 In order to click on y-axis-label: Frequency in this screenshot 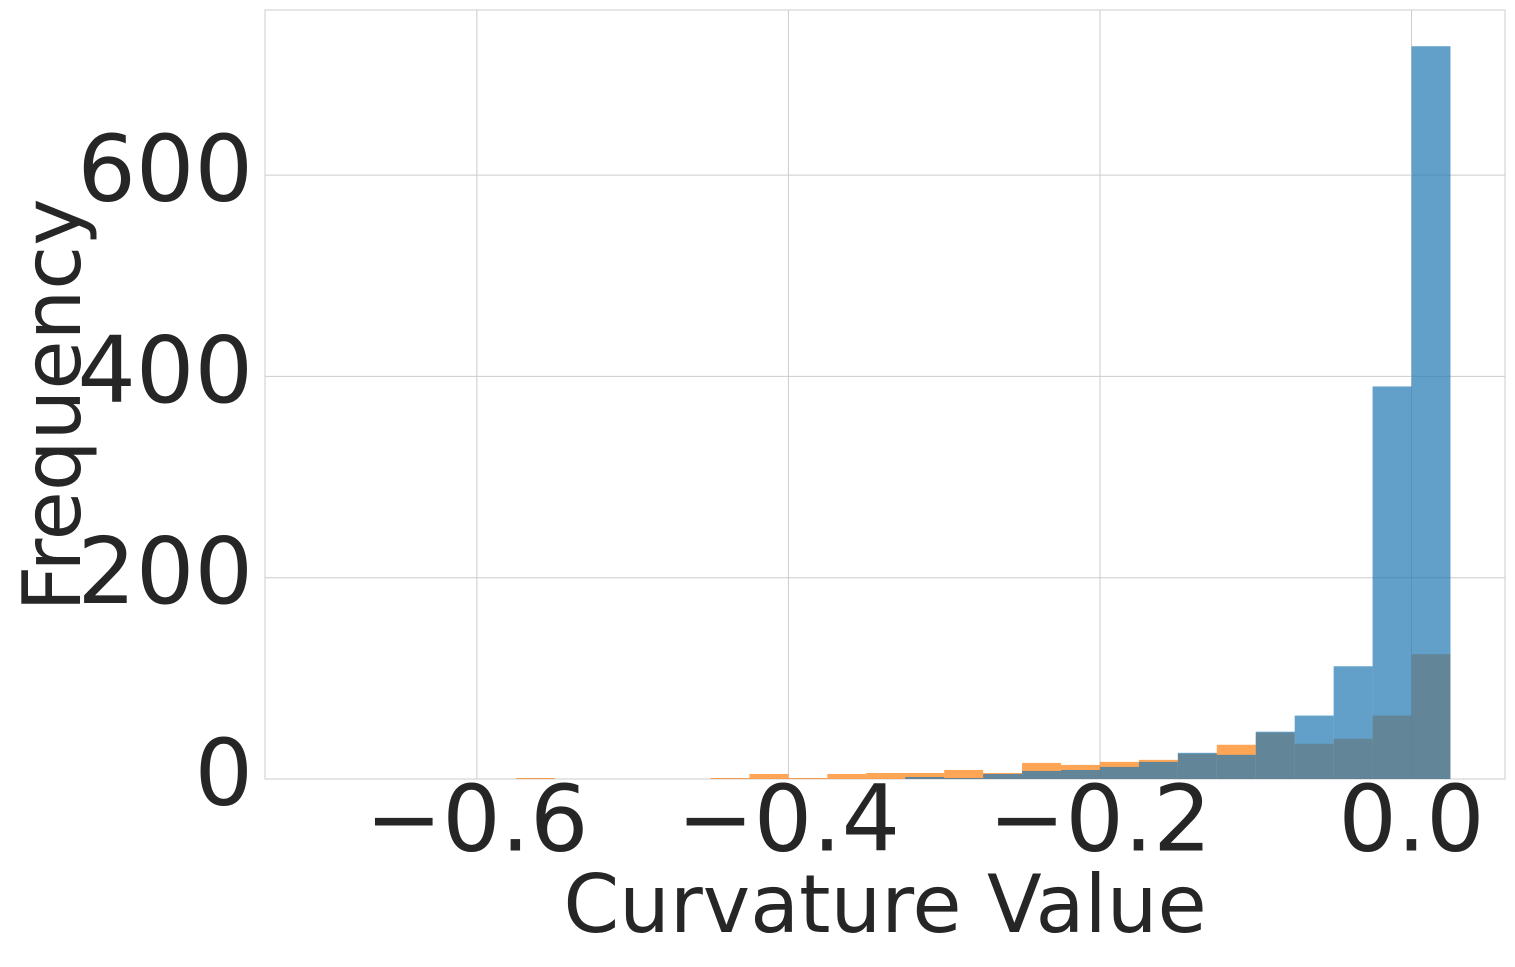, I will do `click(52, 404)`.